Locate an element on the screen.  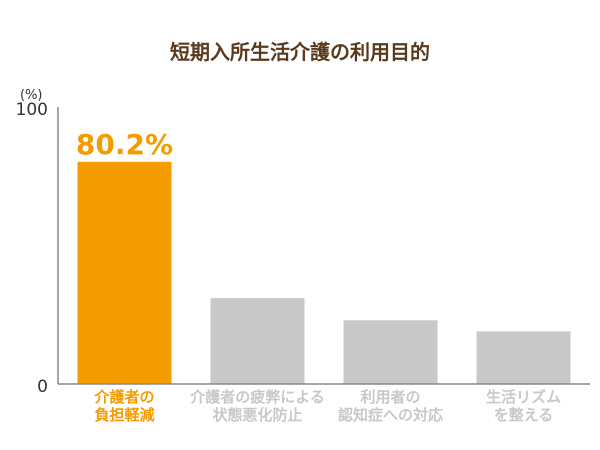
category-label: 利用者の is located at coordinates (390, 397).